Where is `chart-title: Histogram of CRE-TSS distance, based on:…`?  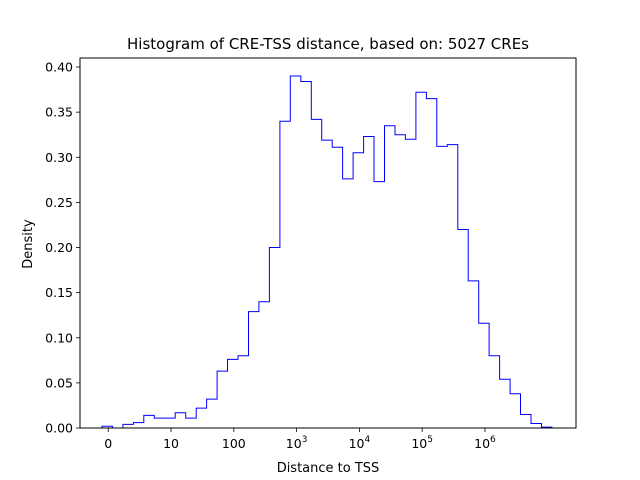
chart-title: Histogram of CRE-TSS distance, based on:… is located at coordinates (328, 44).